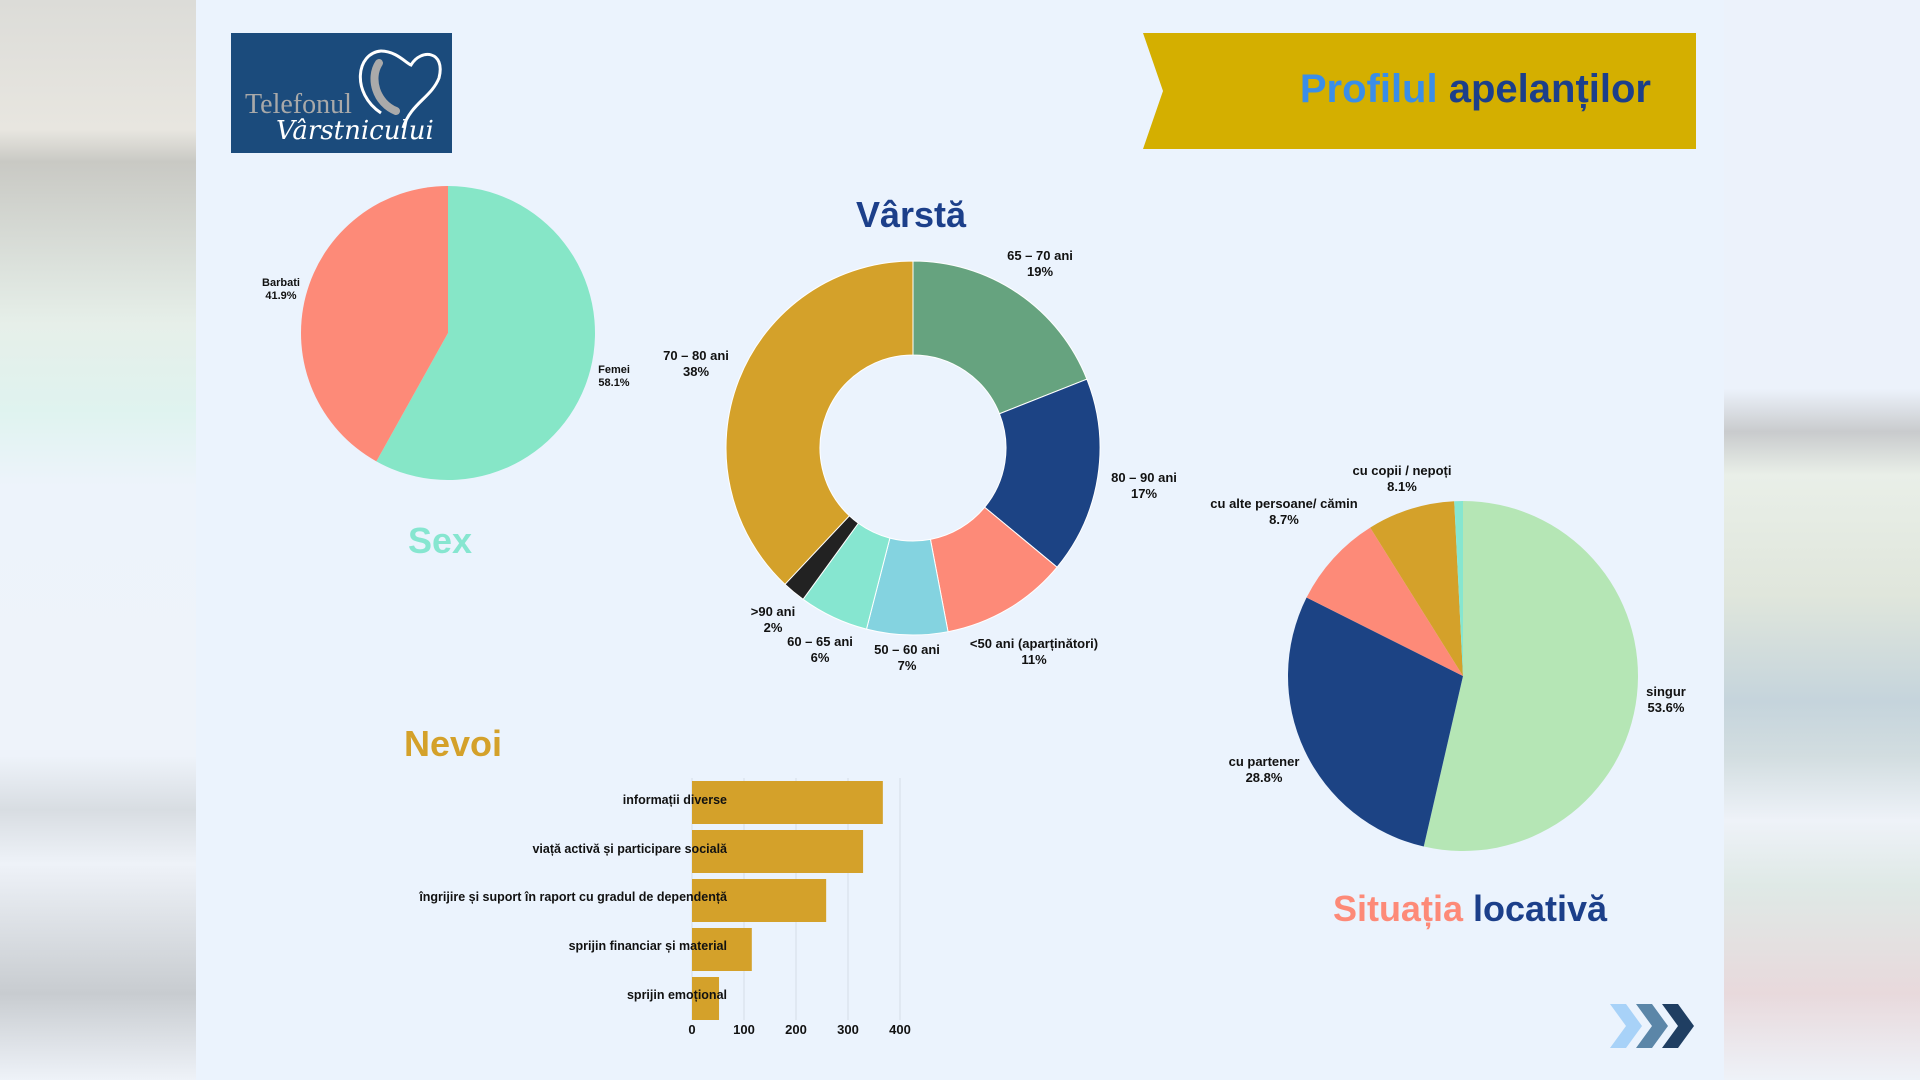 Image resolution: width=1920 pixels, height=1080 pixels. Describe the element at coordinates (629, 849) in the screenshot. I see `bar-label: viață activă și participare socială` at that location.